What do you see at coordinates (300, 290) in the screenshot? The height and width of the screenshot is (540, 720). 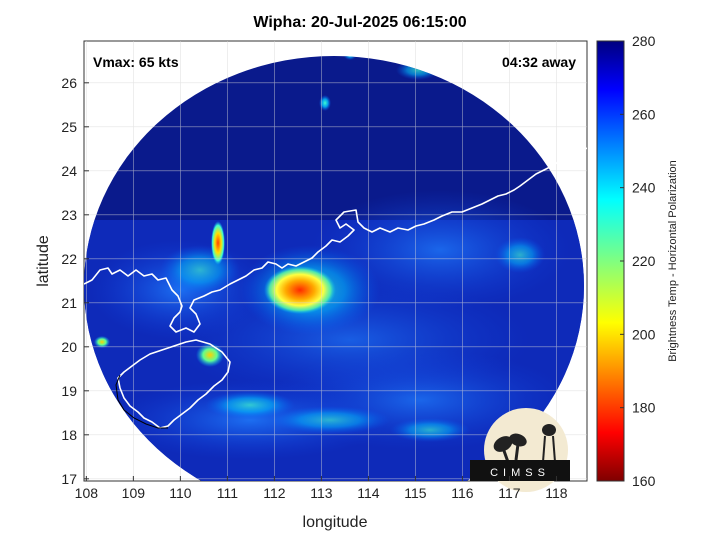 I see `storm-warm-core` at bounding box center [300, 290].